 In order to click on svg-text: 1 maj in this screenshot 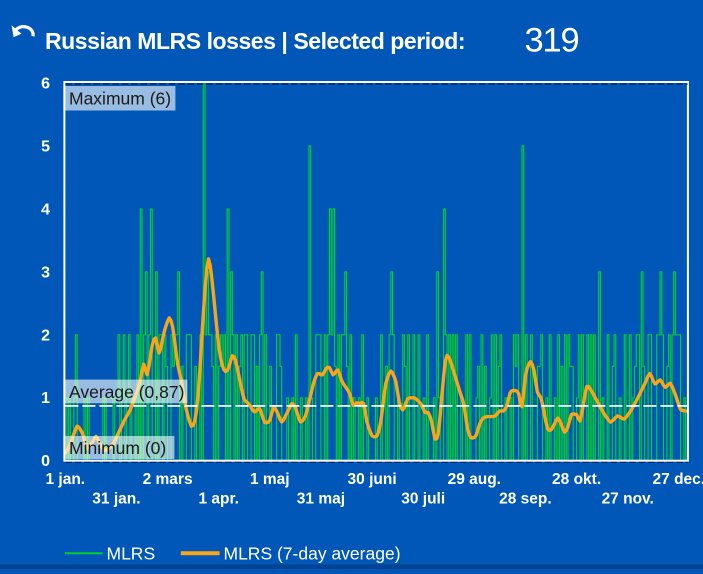, I will do `click(270, 479)`.